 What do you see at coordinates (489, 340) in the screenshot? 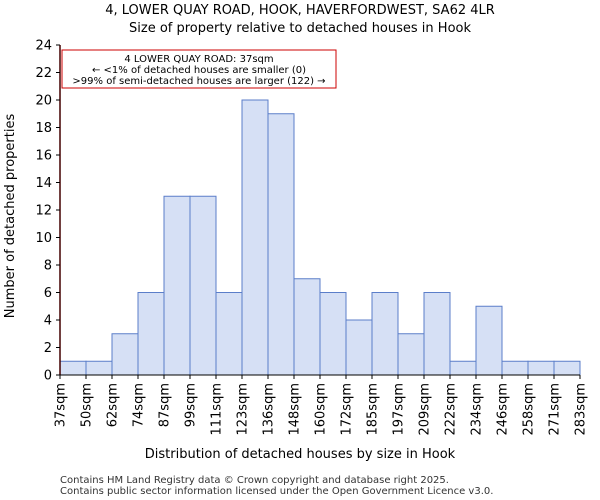
I see `bar-234sqm` at bounding box center [489, 340].